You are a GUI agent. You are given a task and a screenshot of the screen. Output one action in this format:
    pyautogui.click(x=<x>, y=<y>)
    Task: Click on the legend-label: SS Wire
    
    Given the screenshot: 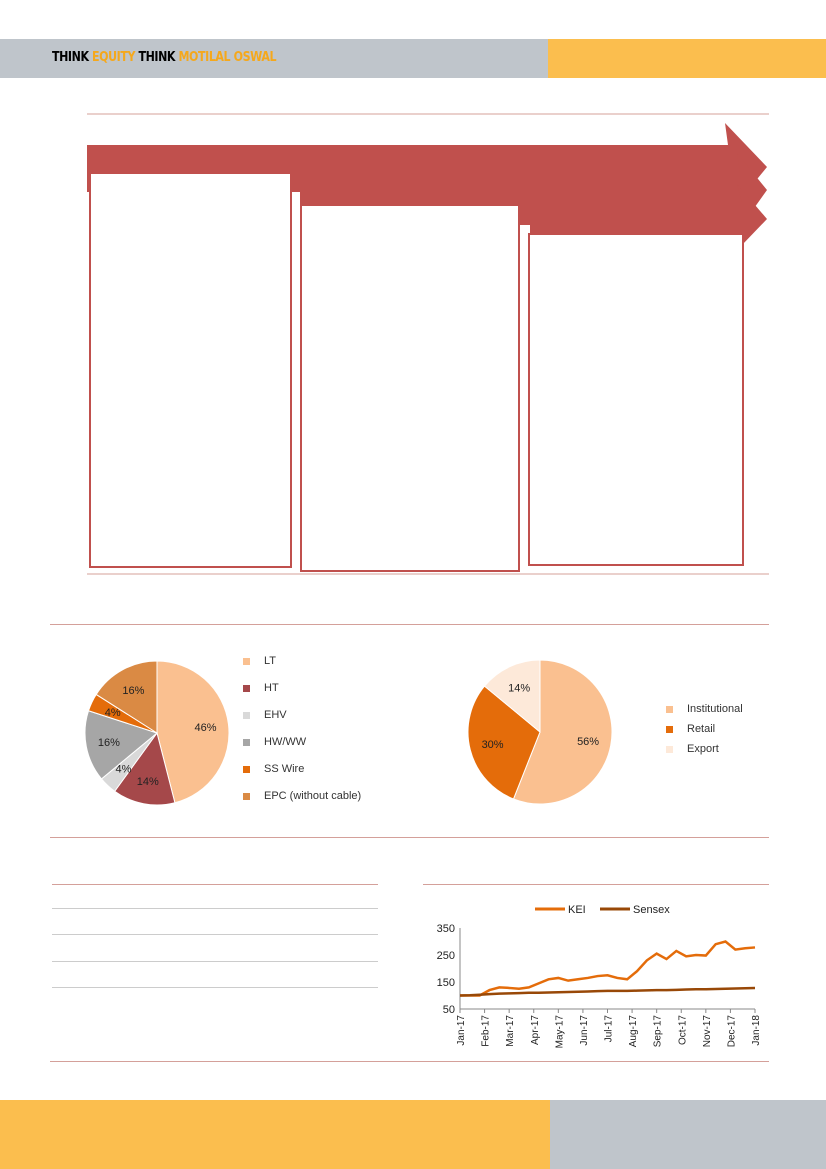 What is the action you would take?
    pyautogui.click(x=284, y=769)
    